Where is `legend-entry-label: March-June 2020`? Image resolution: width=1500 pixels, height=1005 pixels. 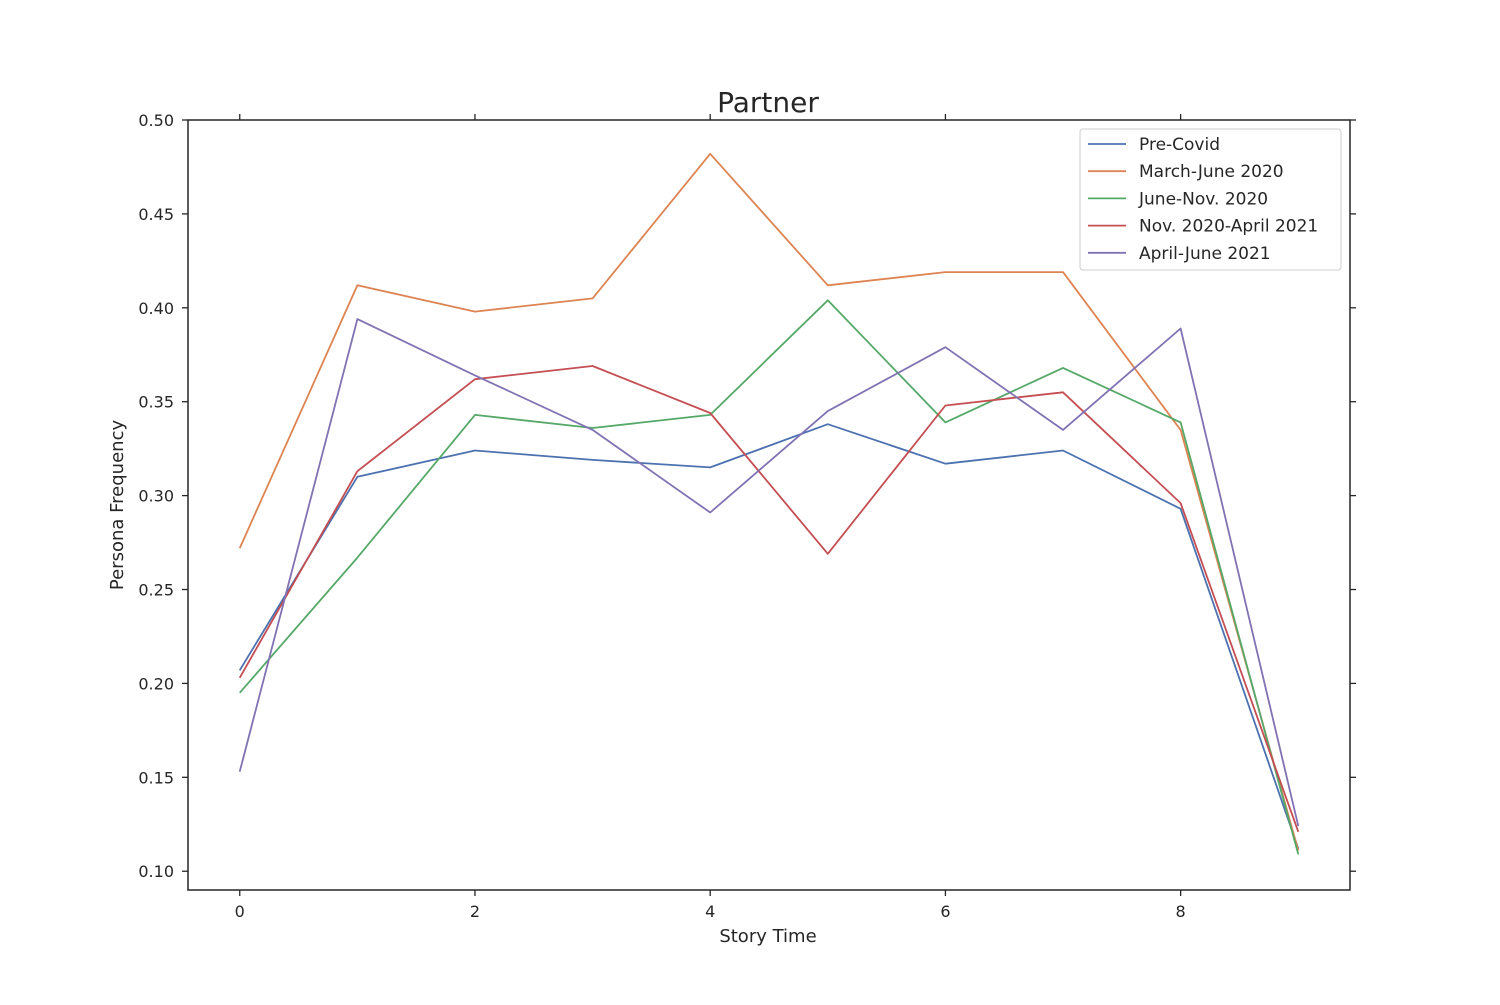 legend-entry-label: March-June 2020 is located at coordinates (1211, 172).